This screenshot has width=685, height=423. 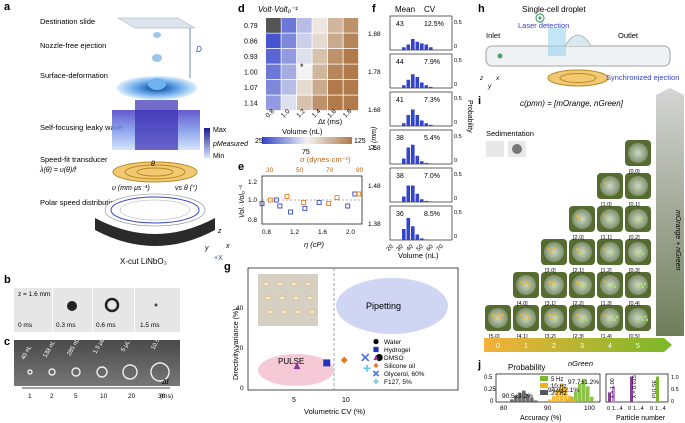 I want to click on c-volume-label: 5 μL, so click(x=126, y=346).